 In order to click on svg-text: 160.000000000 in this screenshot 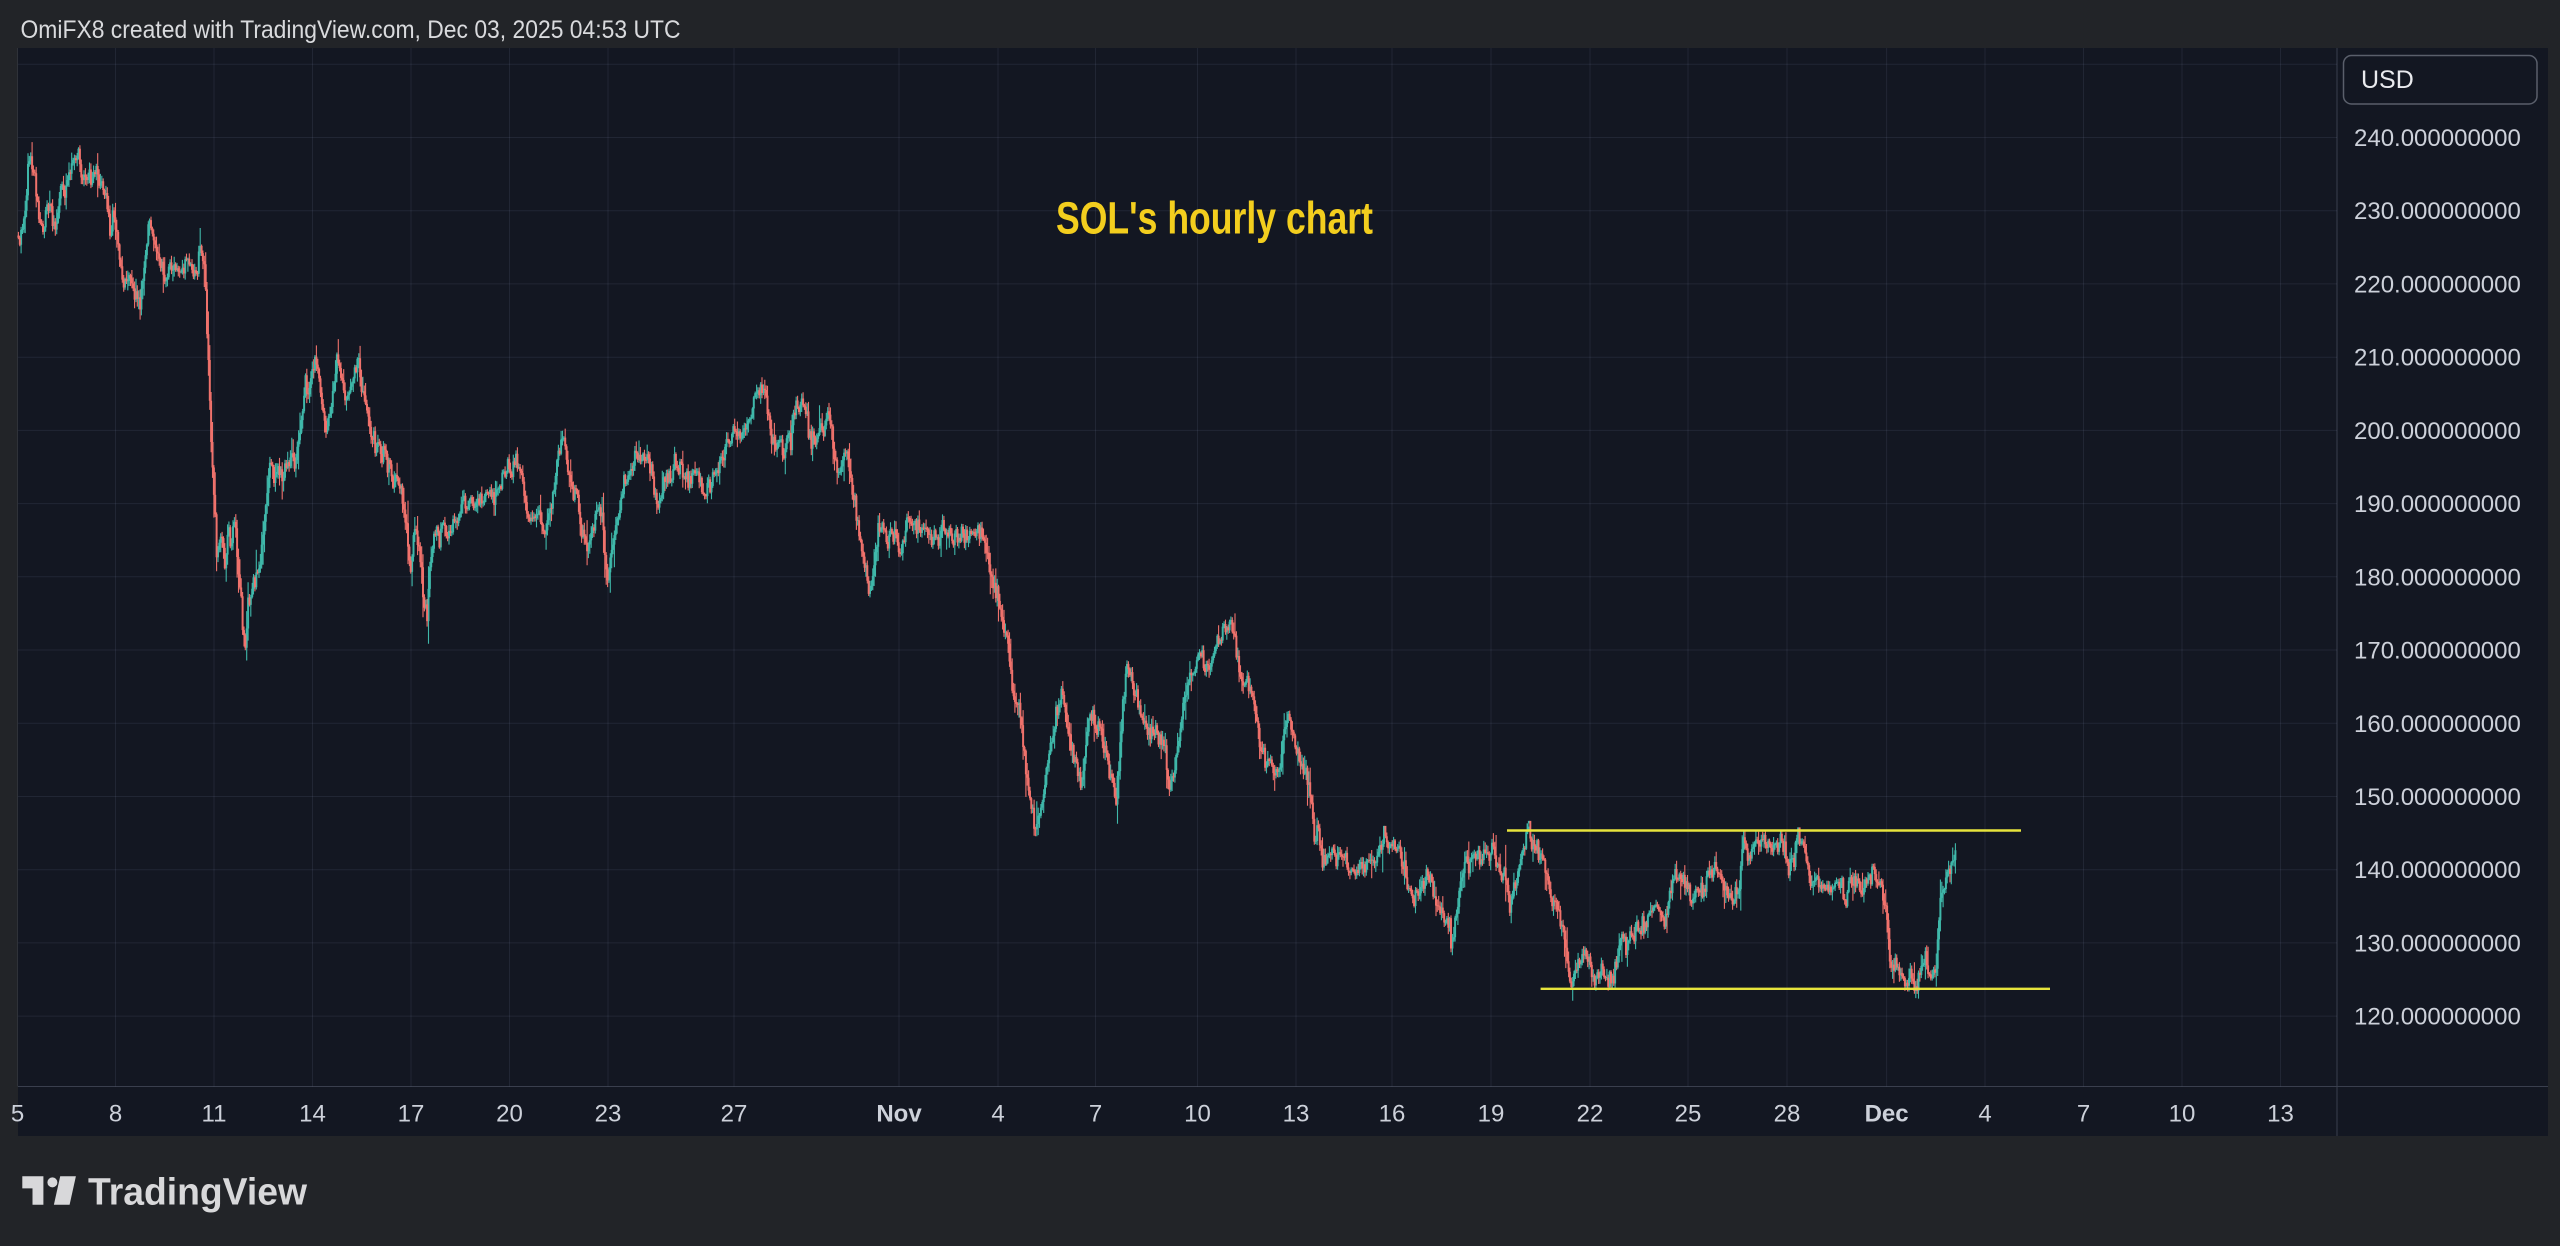, I will do `click(2437, 724)`.